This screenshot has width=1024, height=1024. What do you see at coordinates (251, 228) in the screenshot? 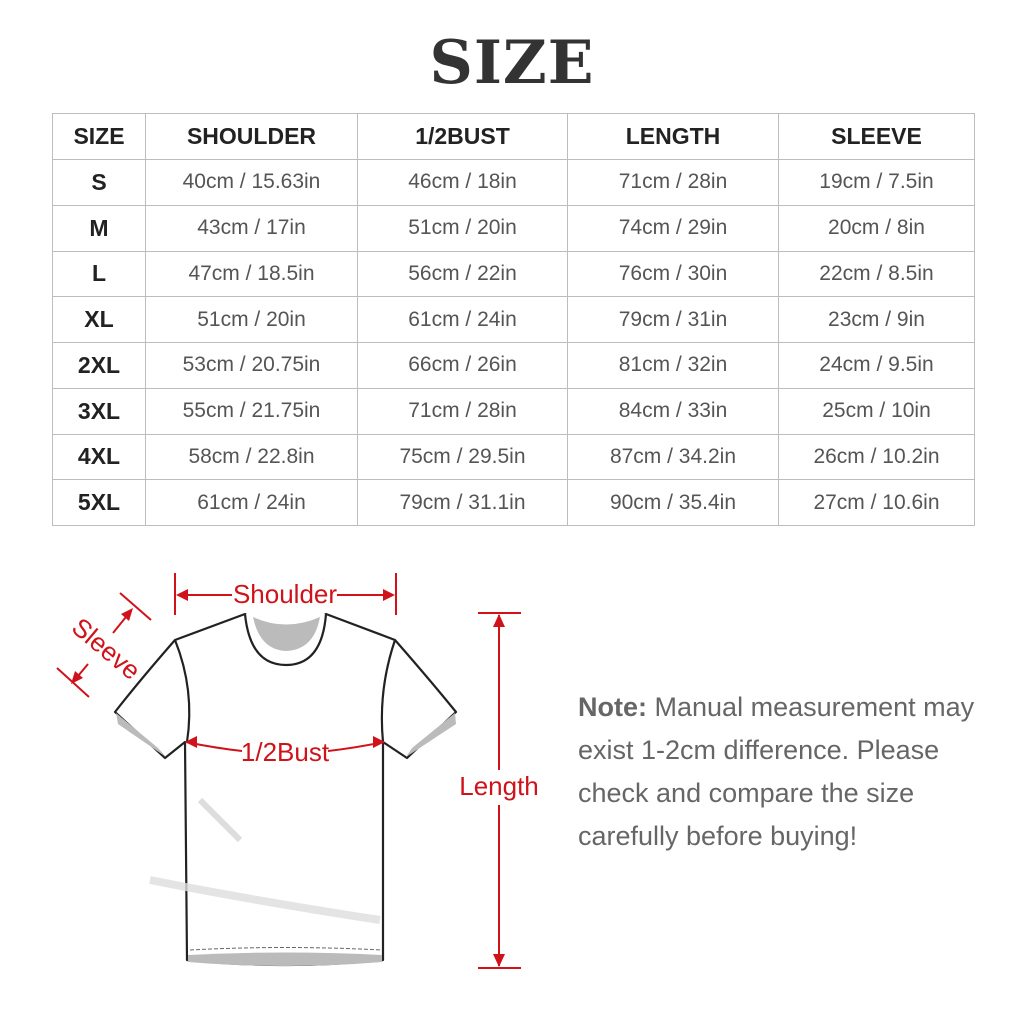
I see `measurement-cell: 43cm / 17in` at bounding box center [251, 228].